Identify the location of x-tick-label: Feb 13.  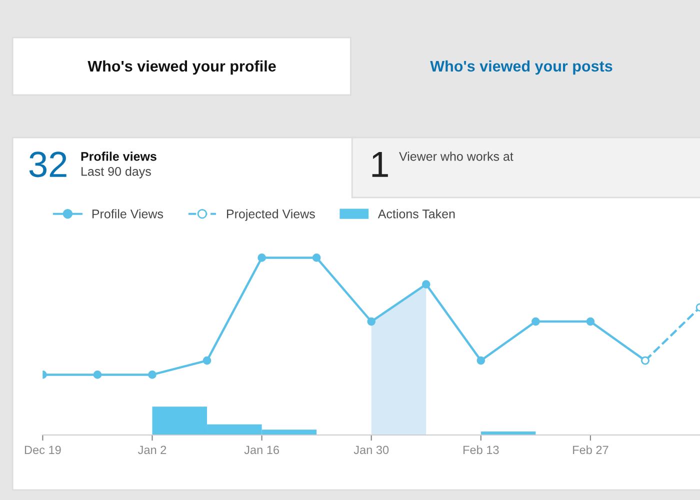
(481, 449).